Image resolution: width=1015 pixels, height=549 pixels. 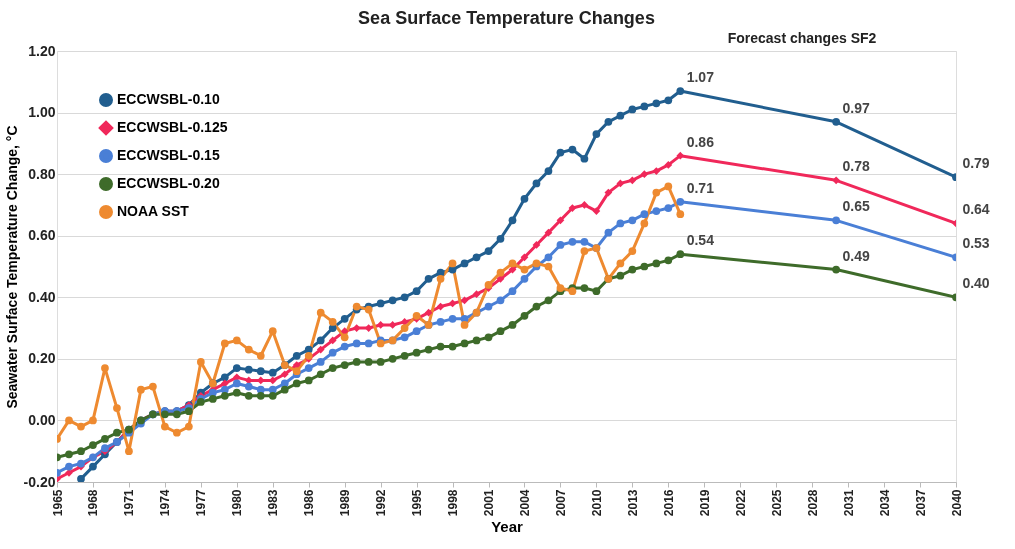 I want to click on y-axis-title: Seawater Surface Temperature Change, °C, so click(x=11, y=267).